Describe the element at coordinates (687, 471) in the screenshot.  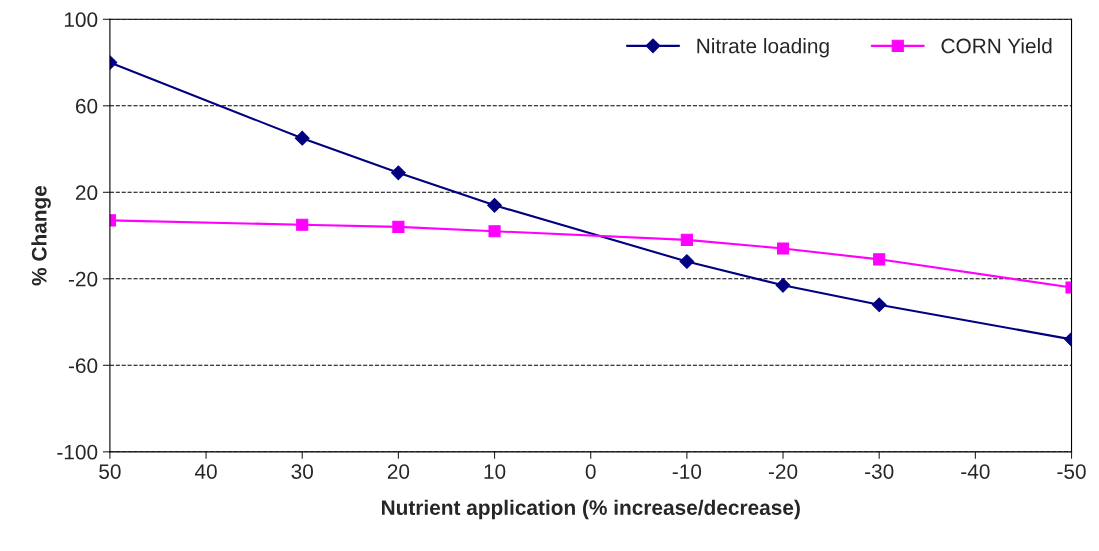
I see `x-tick-label: -10` at that location.